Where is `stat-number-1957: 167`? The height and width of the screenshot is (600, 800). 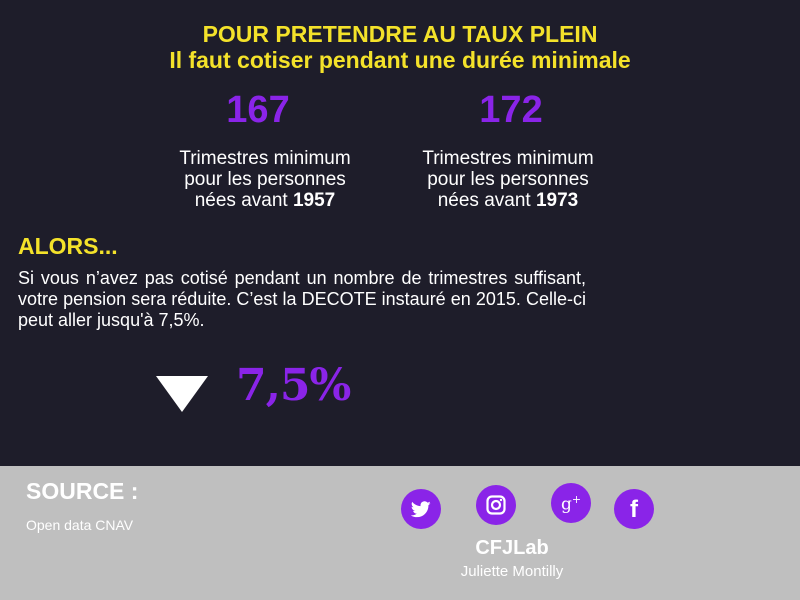 stat-number-1957: 167 is located at coordinates (258, 110).